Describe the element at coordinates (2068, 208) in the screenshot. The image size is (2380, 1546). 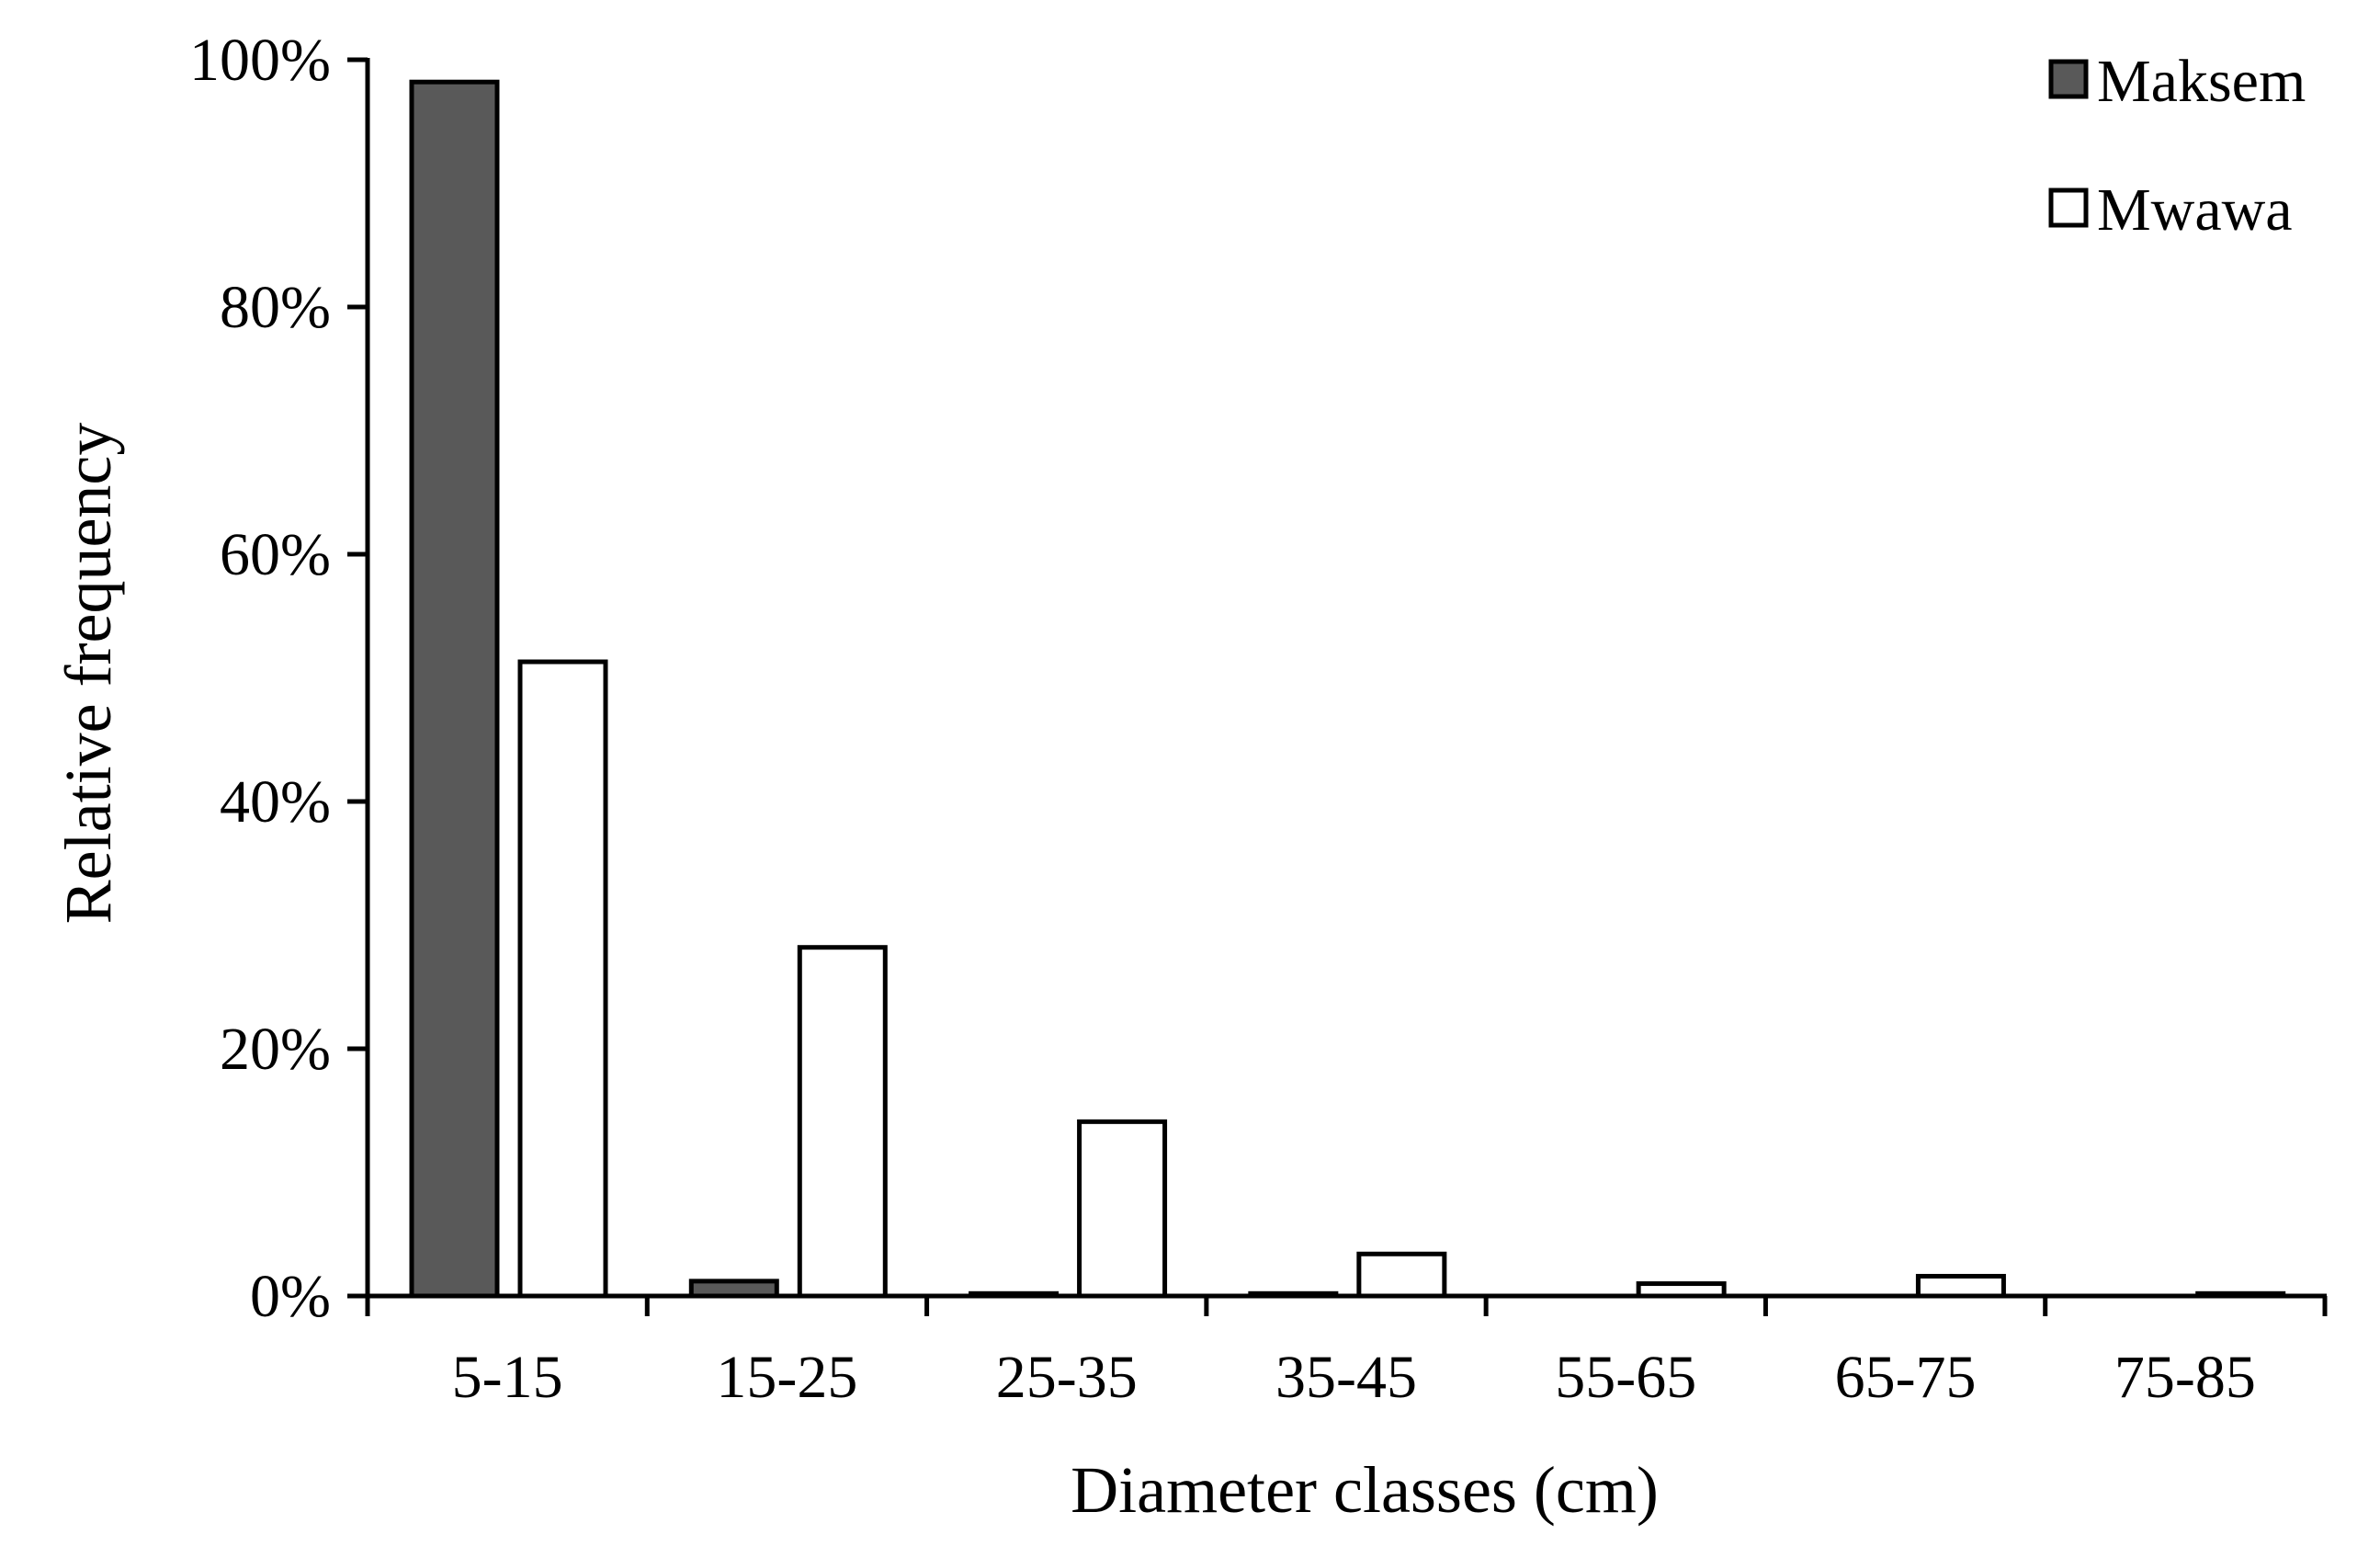
I see `legend-swatch-mwawa` at that location.